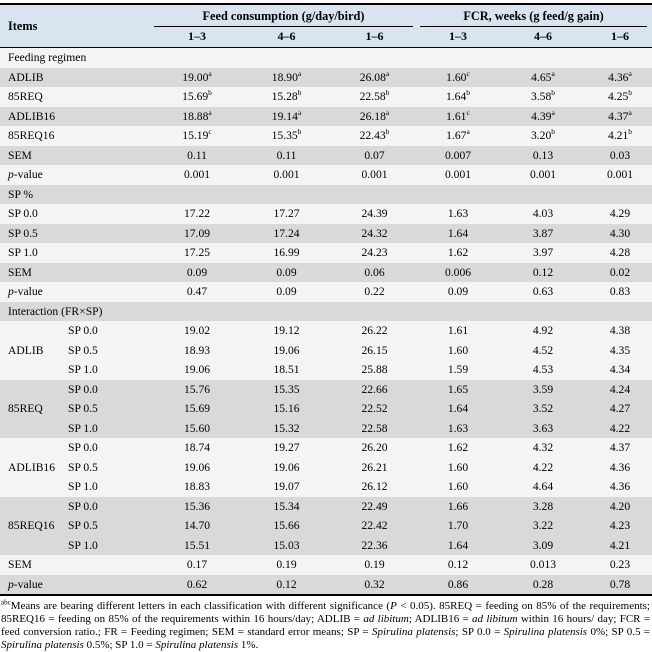  What do you see at coordinates (326, 428) in the screenshot?
I see `table-row: SP 1.0 15.60 15.32 22.58 1.63 3.63 4.22` at bounding box center [326, 428].